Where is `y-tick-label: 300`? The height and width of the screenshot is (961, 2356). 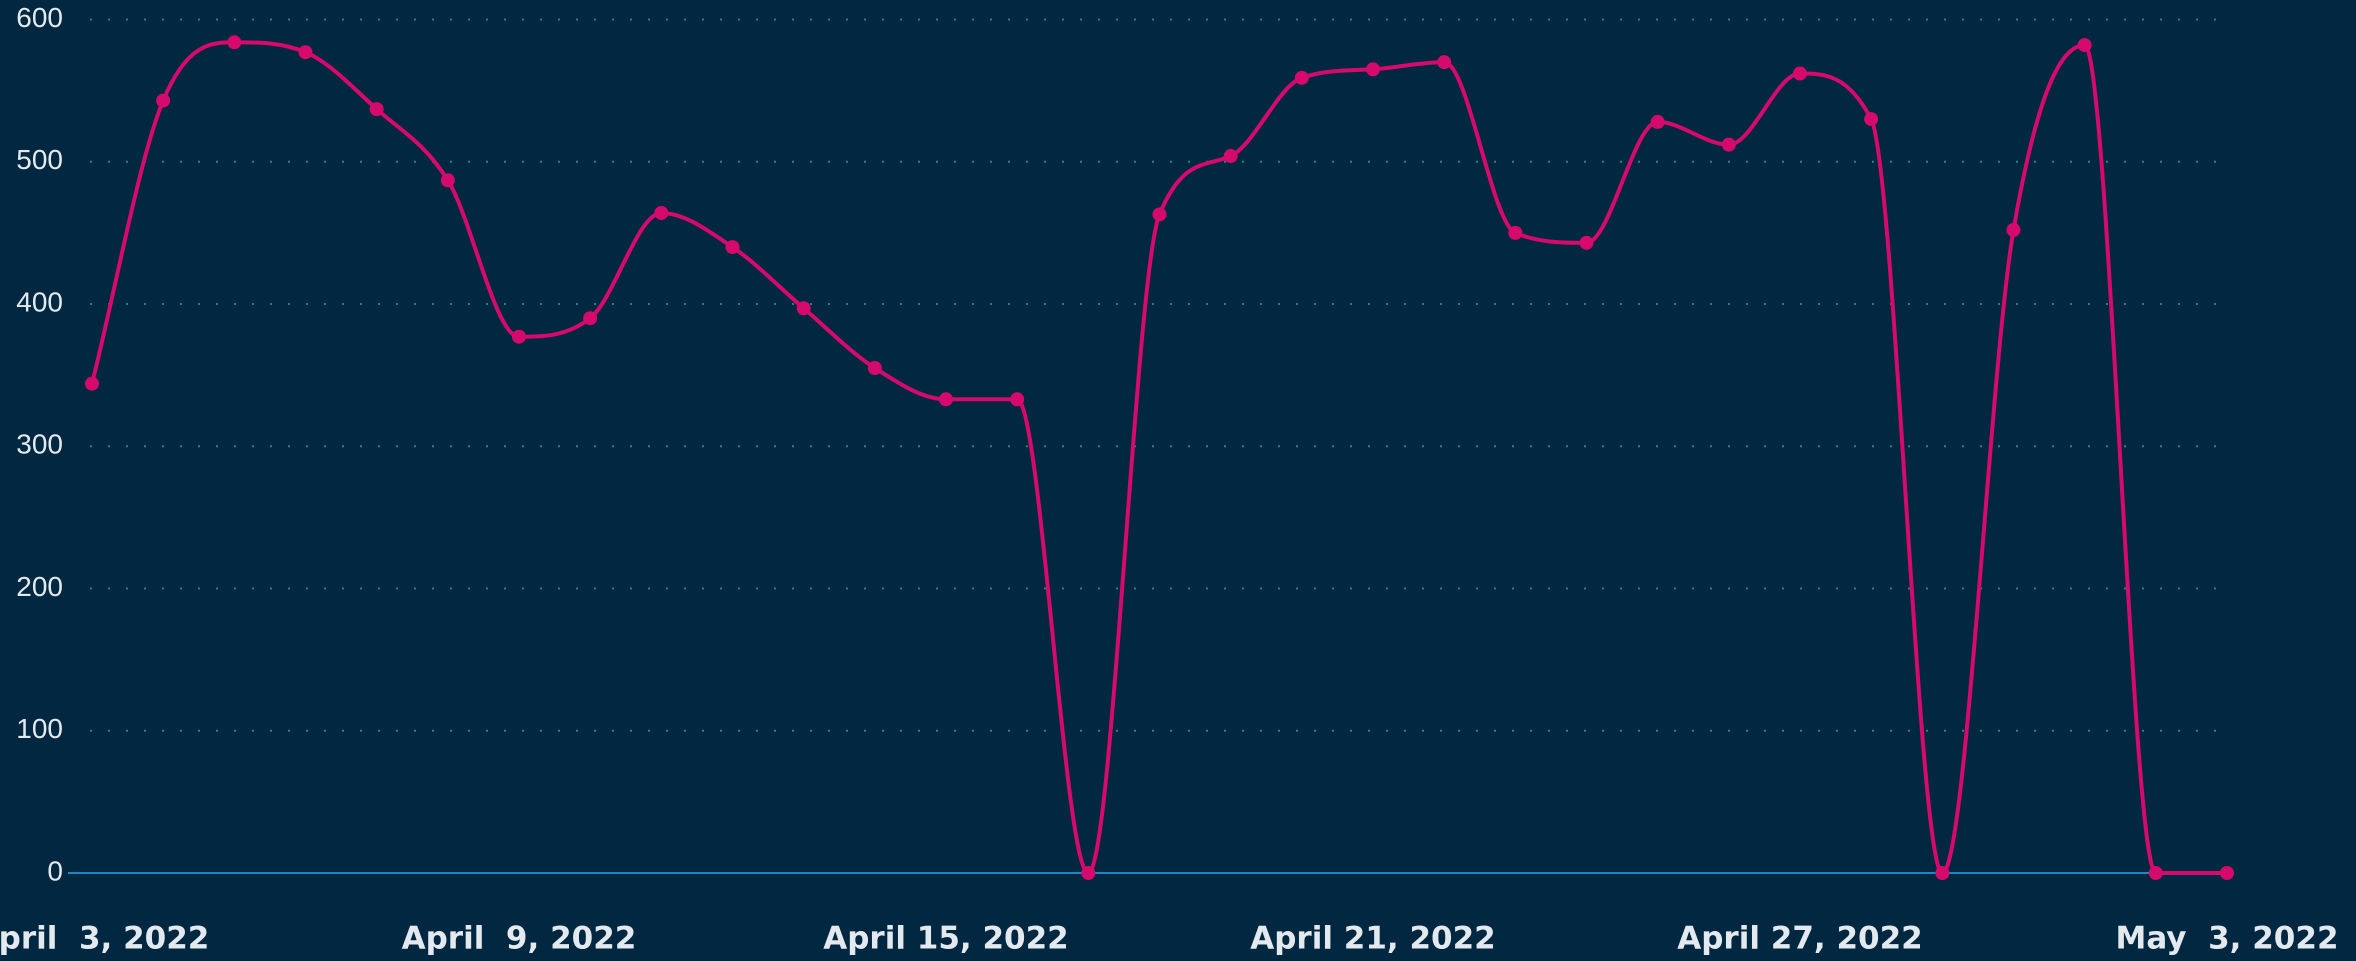 y-tick-label: 300 is located at coordinates (39, 444).